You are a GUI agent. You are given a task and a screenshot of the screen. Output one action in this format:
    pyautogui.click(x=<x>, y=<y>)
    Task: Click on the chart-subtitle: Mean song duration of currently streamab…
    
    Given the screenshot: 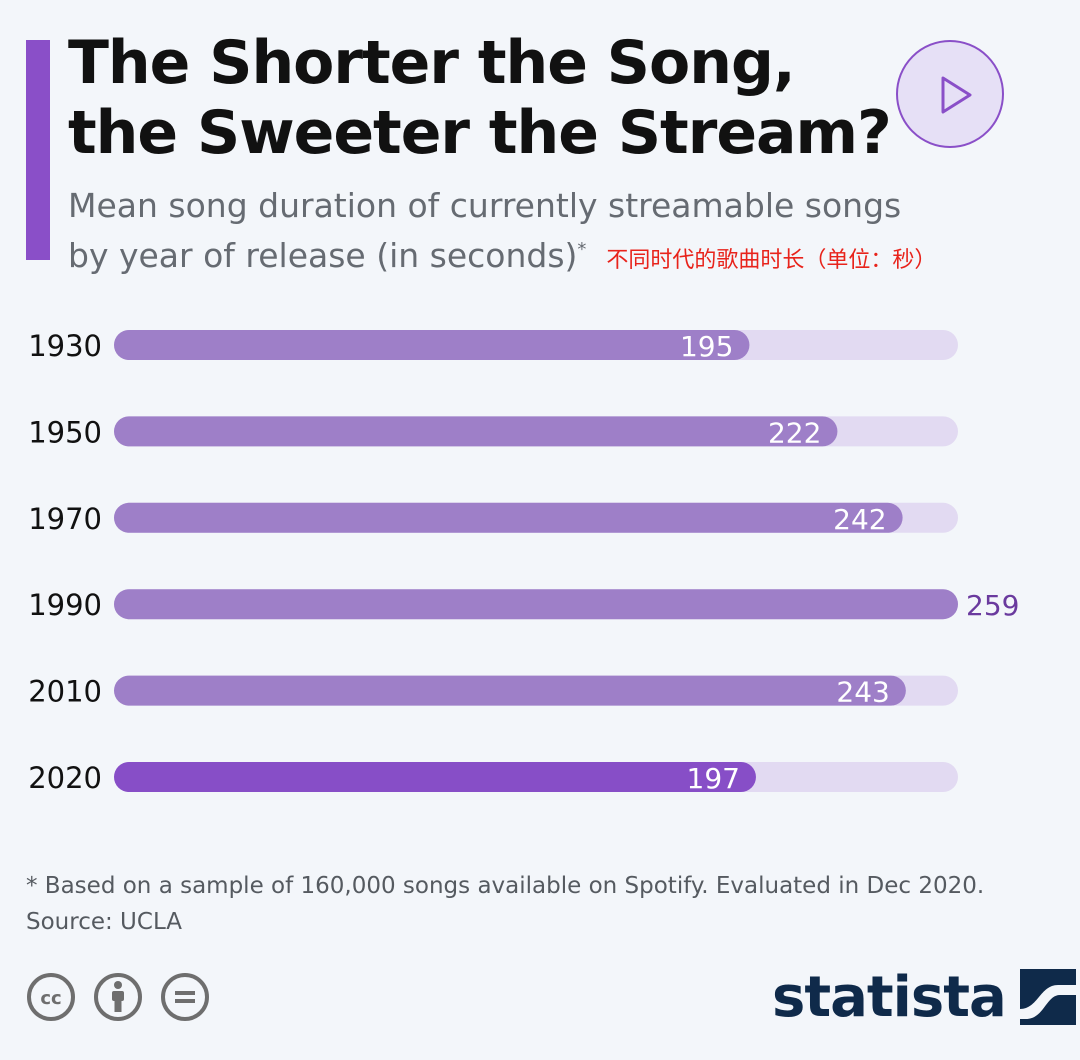 What is the action you would take?
    pyautogui.click(x=548, y=233)
    